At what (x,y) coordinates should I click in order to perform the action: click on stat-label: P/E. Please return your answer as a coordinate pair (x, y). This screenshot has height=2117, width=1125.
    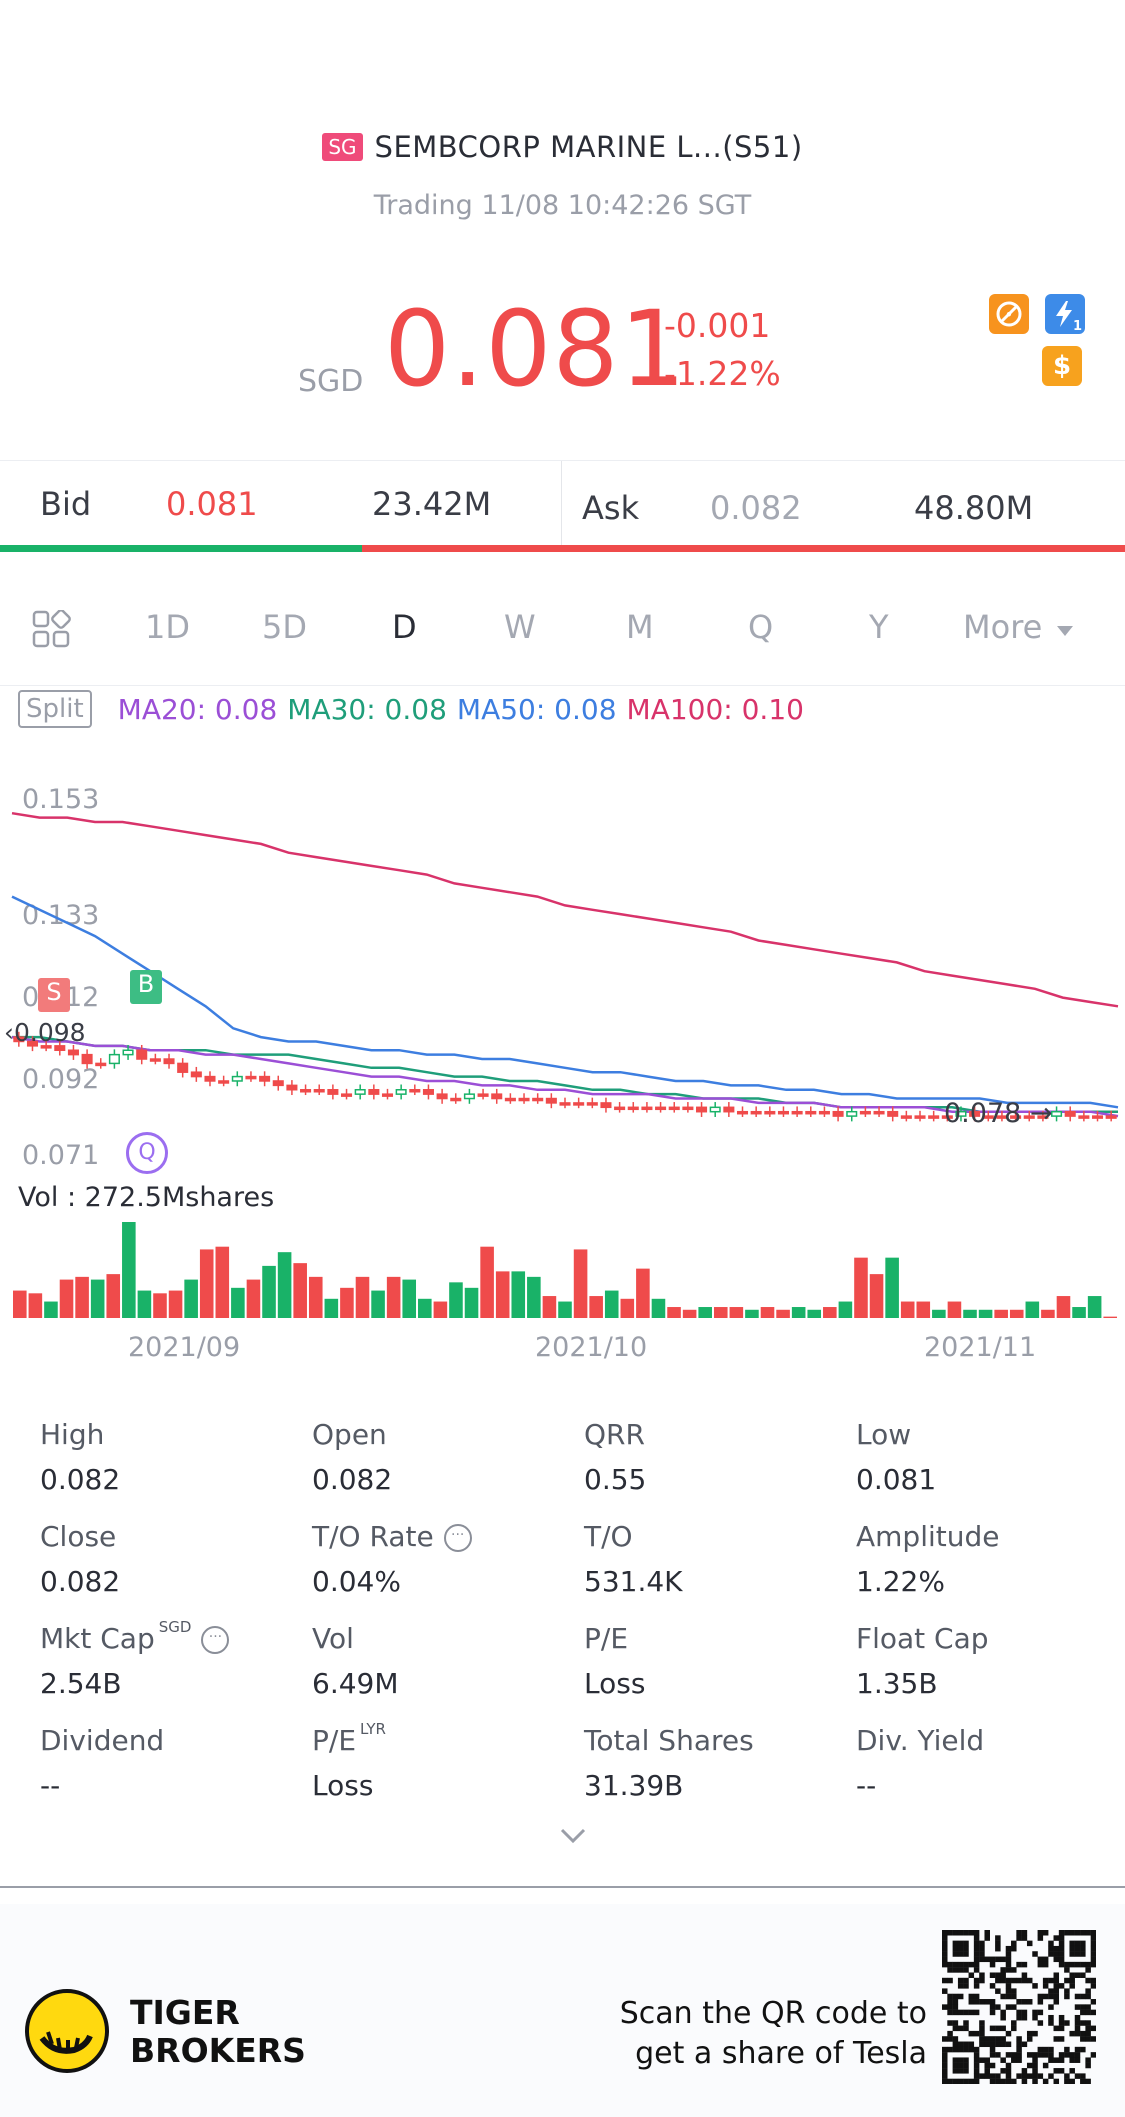
    Looking at the image, I should click on (714, 1638).